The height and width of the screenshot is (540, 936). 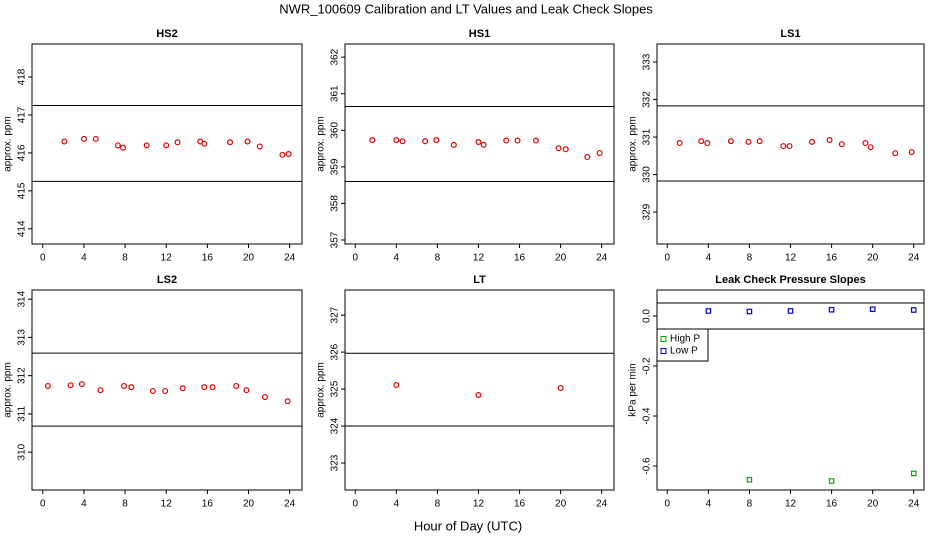 What do you see at coordinates (684, 351) in the screenshot?
I see `legend-label: Low P` at bounding box center [684, 351].